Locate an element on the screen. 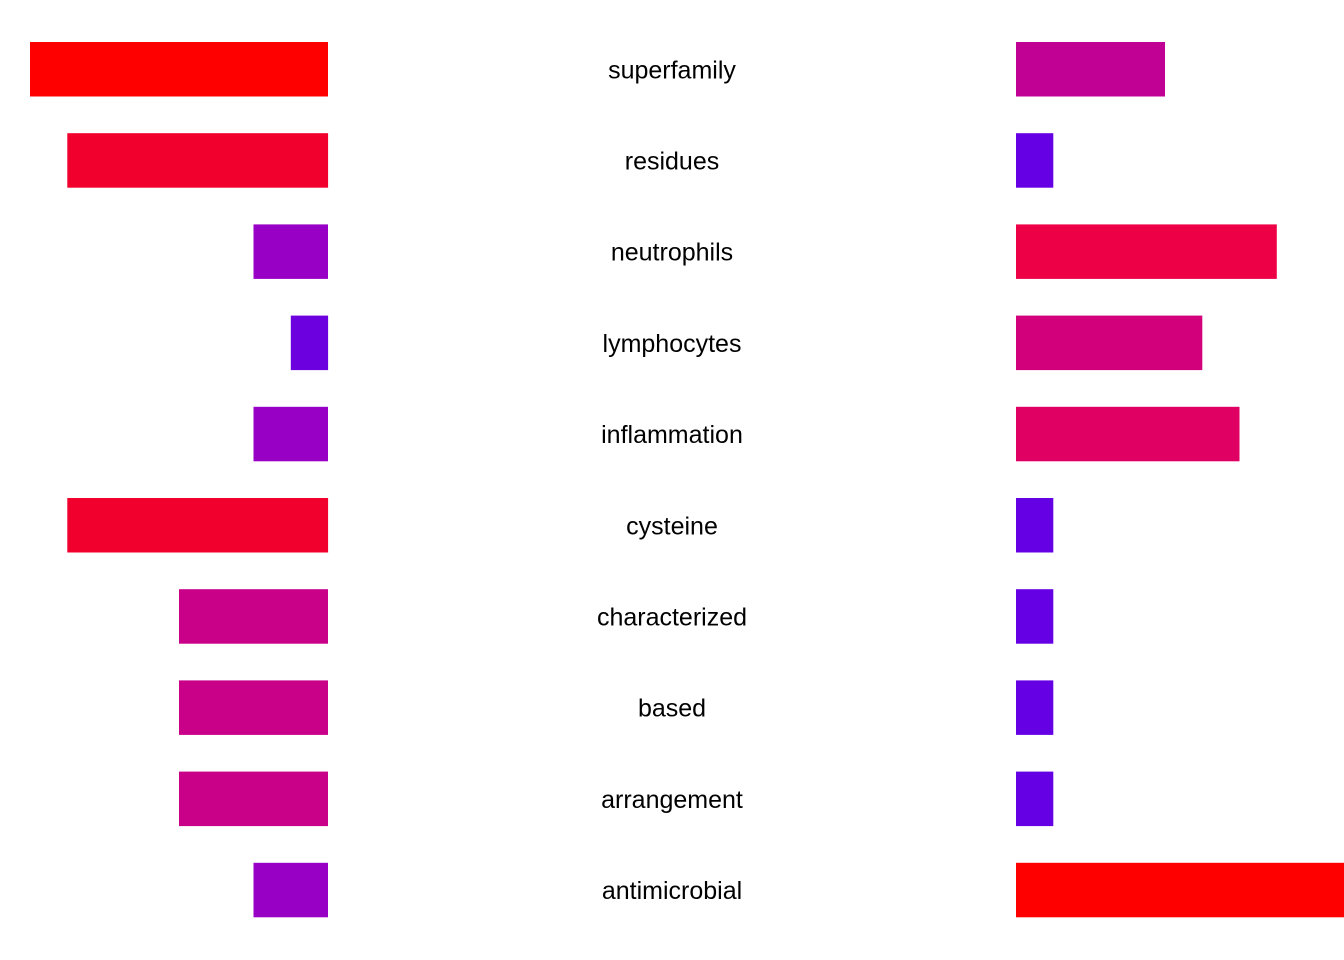  left-bar-superfamily is located at coordinates (179, 69).